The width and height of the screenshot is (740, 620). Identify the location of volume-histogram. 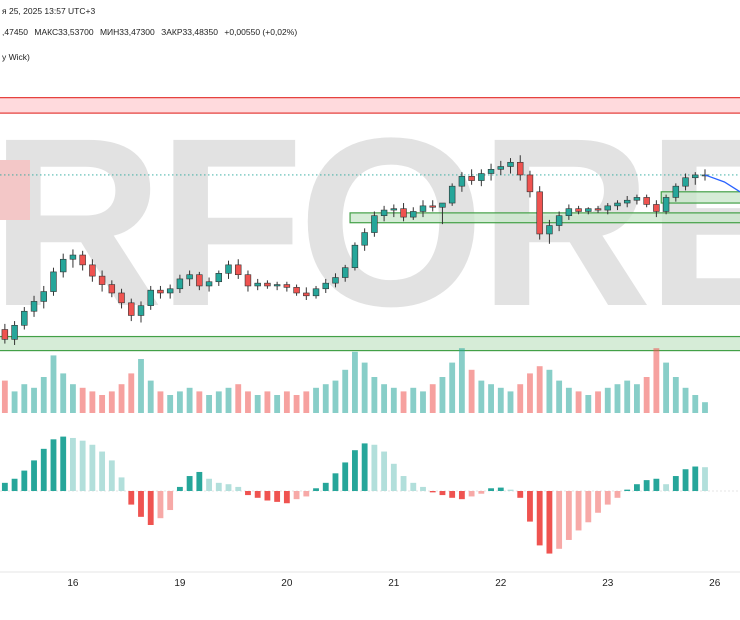
(354, 380).